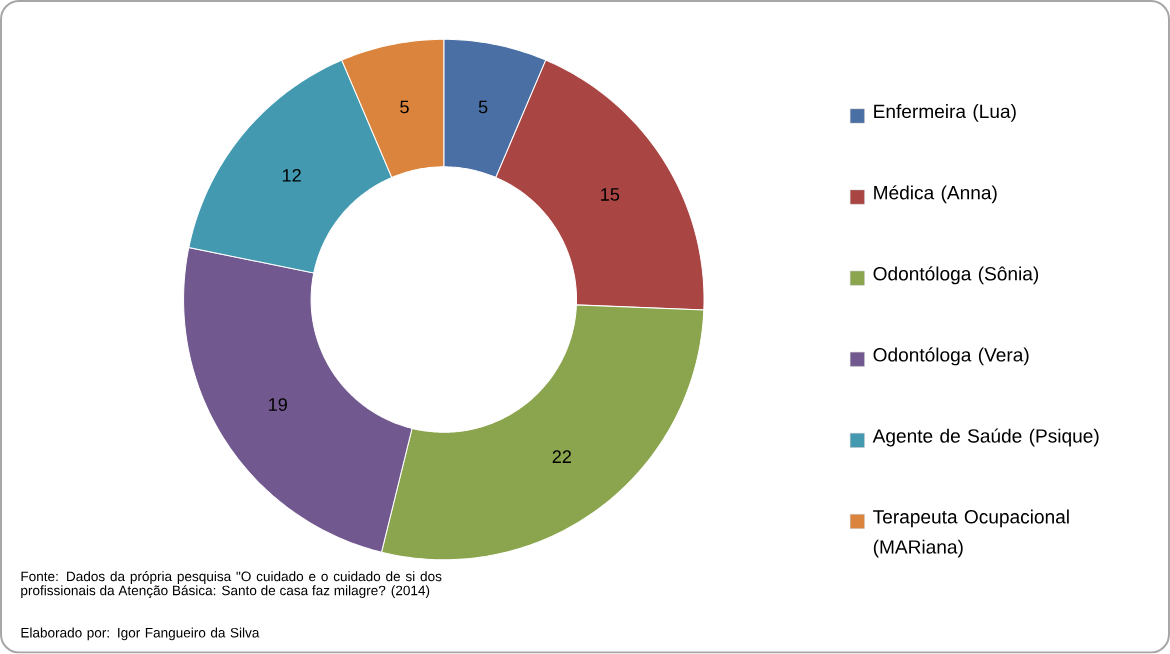 The width and height of the screenshot is (1170, 654). What do you see at coordinates (956, 275) in the screenshot?
I see `legend-label: Odontóloga (Sônia)` at bounding box center [956, 275].